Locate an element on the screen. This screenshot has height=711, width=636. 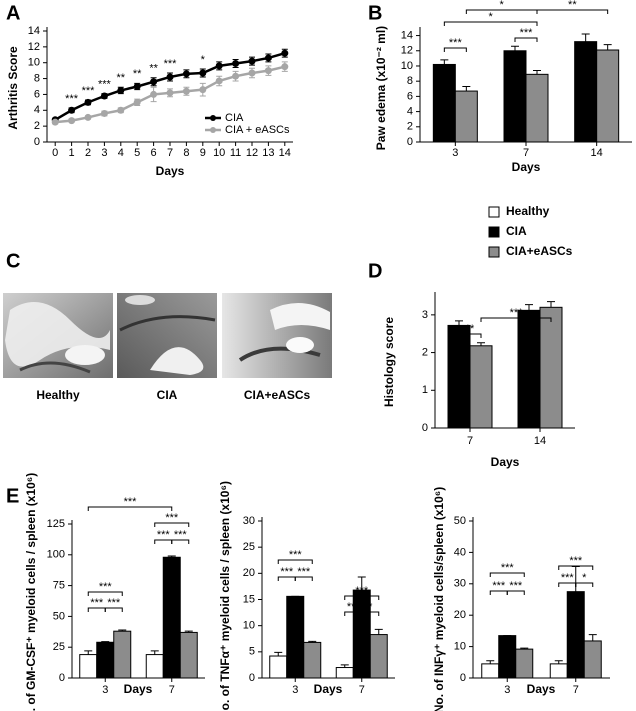
y-tick-label: 2 is located at coordinates (37, 126).